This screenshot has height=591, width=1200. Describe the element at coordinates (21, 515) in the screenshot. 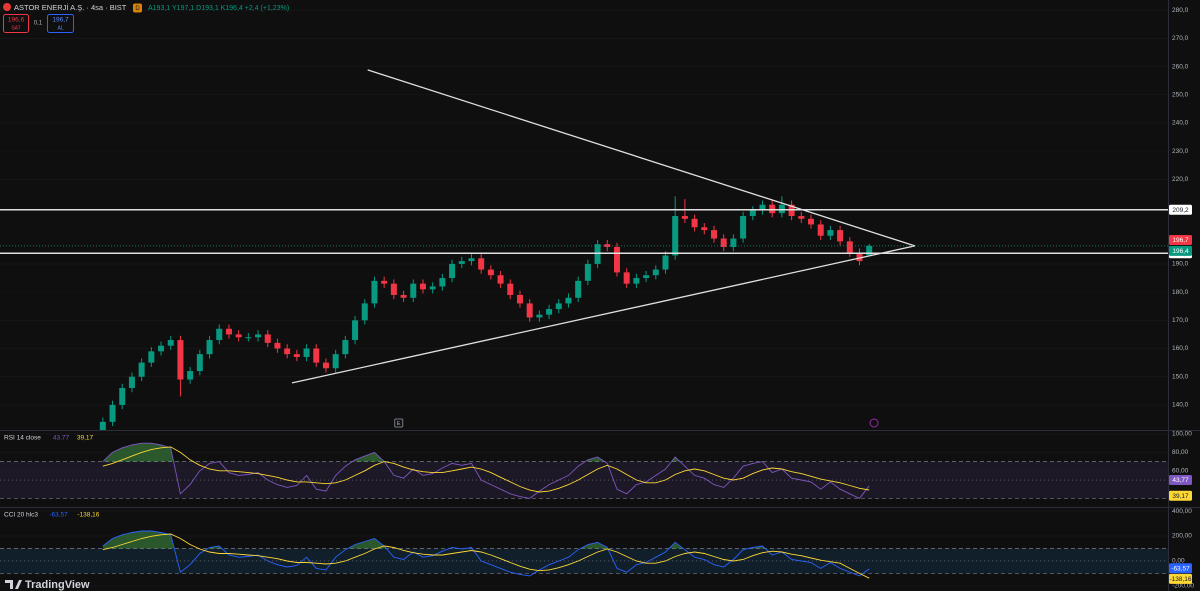

I see `indicator-title: CCI 20 hlc3` at that location.